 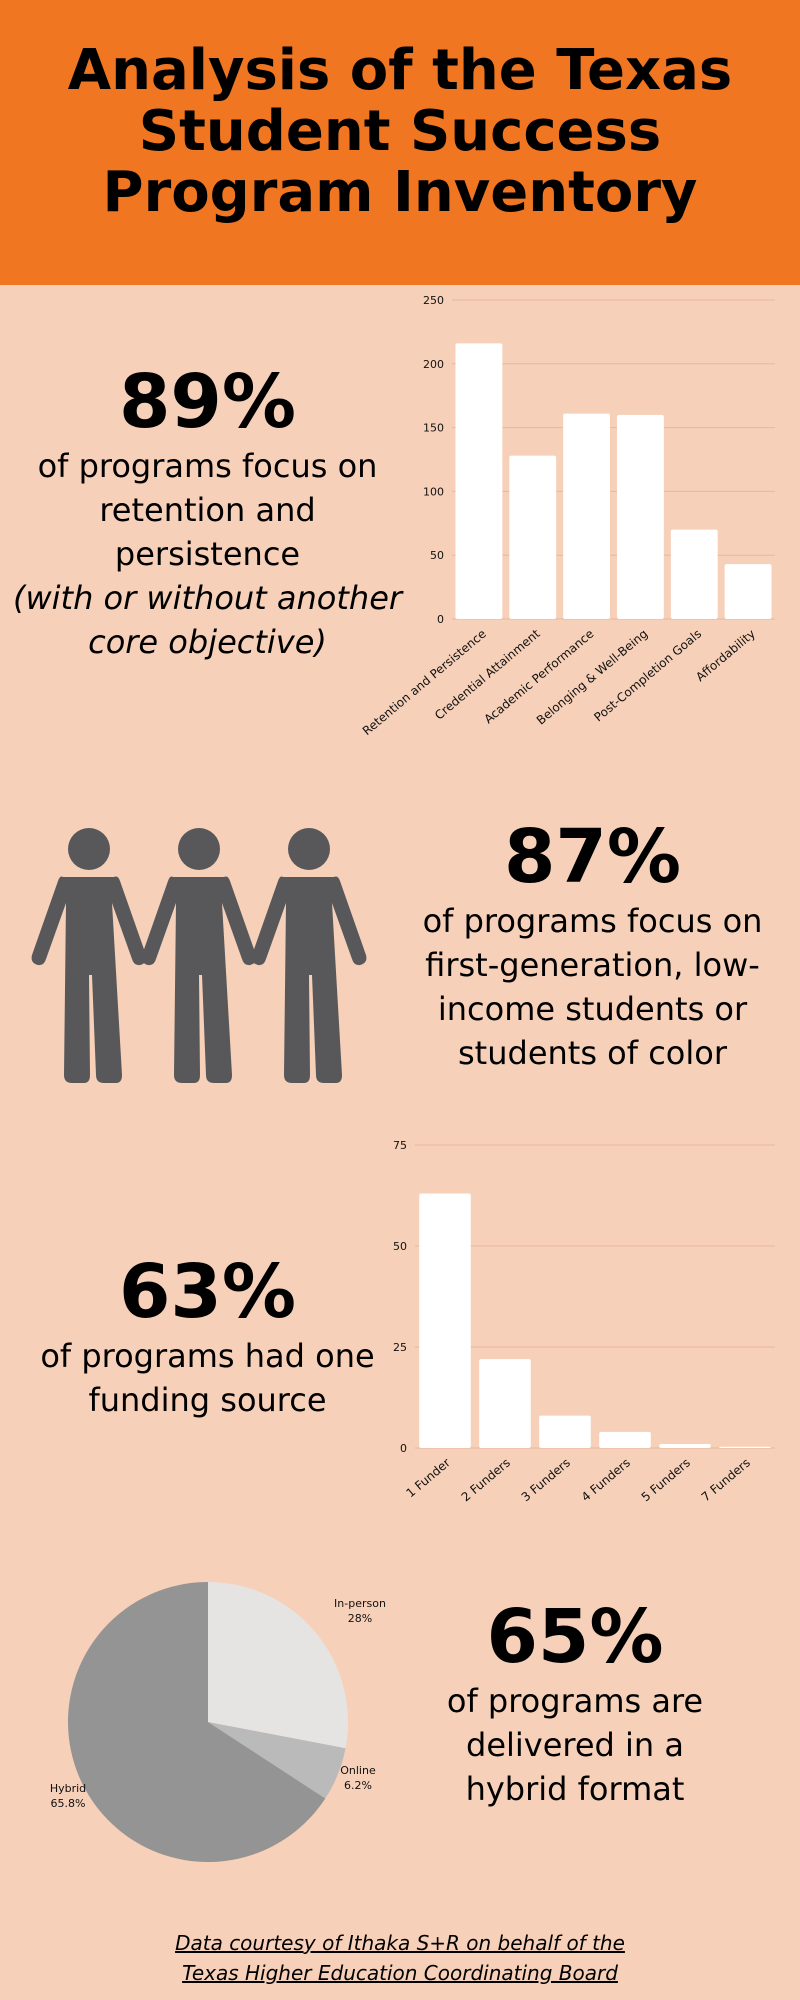 I want to click on x-tick-label: Affordability, so click(x=725, y=656).